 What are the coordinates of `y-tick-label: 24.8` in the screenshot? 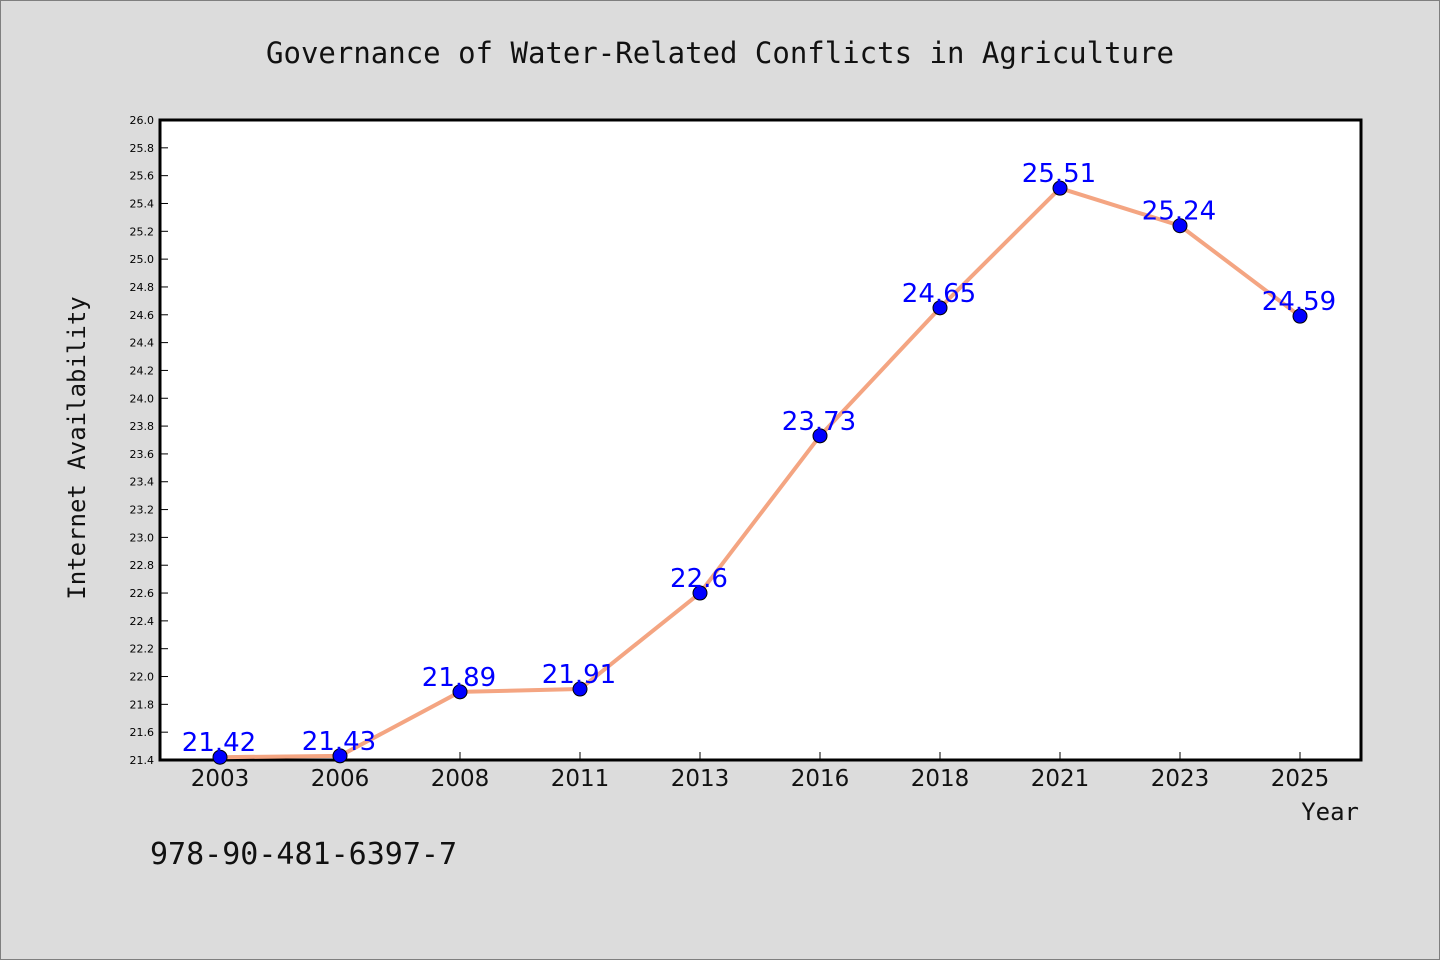 It's located at (142, 287).